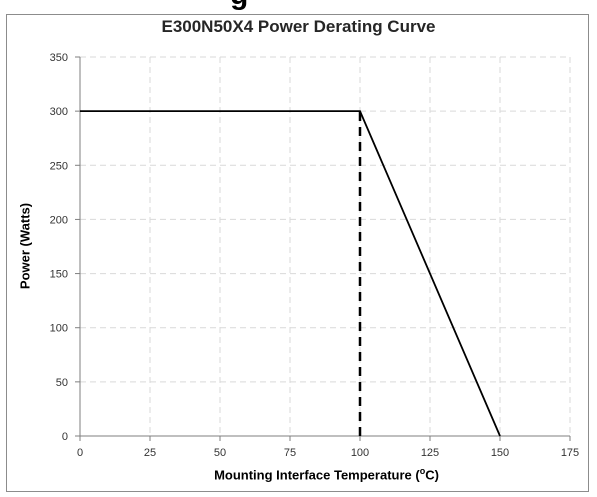 This screenshot has width=597, height=497. What do you see at coordinates (65, 437) in the screenshot?
I see `y-tick-label: 0` at bounding box center [65, 437].